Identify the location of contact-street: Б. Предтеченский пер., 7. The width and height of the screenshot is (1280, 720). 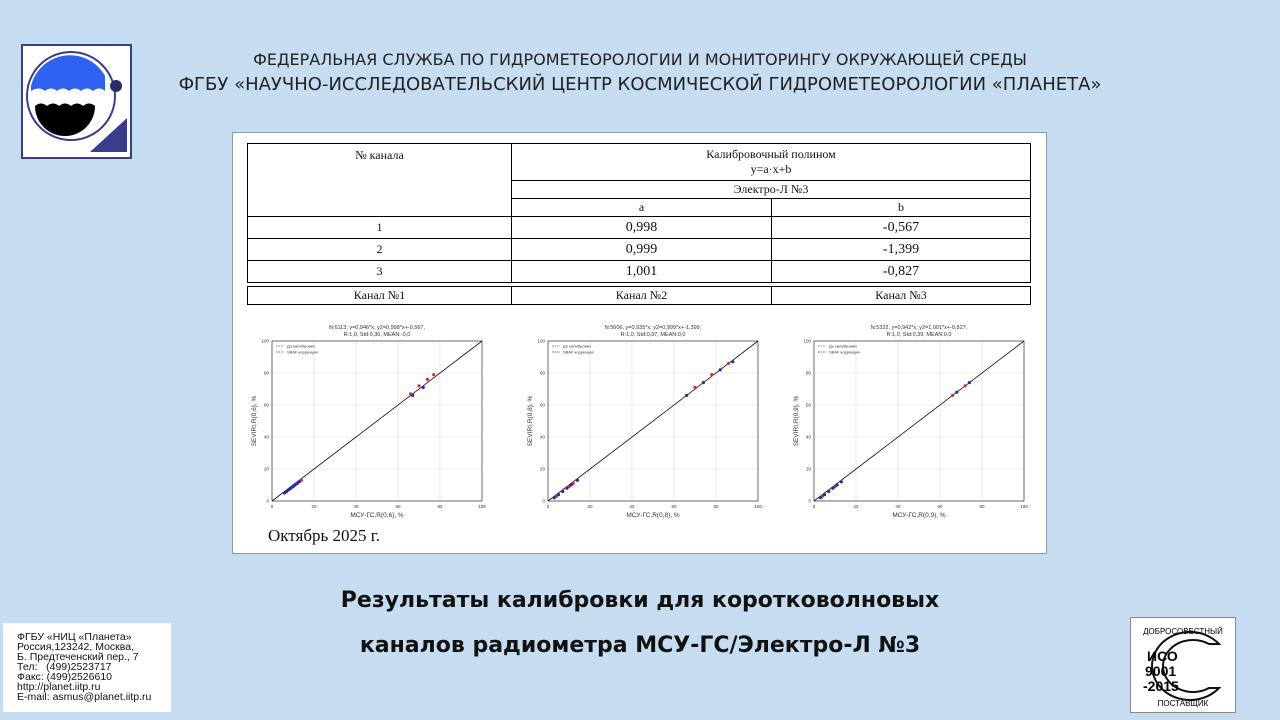
(78, 657).